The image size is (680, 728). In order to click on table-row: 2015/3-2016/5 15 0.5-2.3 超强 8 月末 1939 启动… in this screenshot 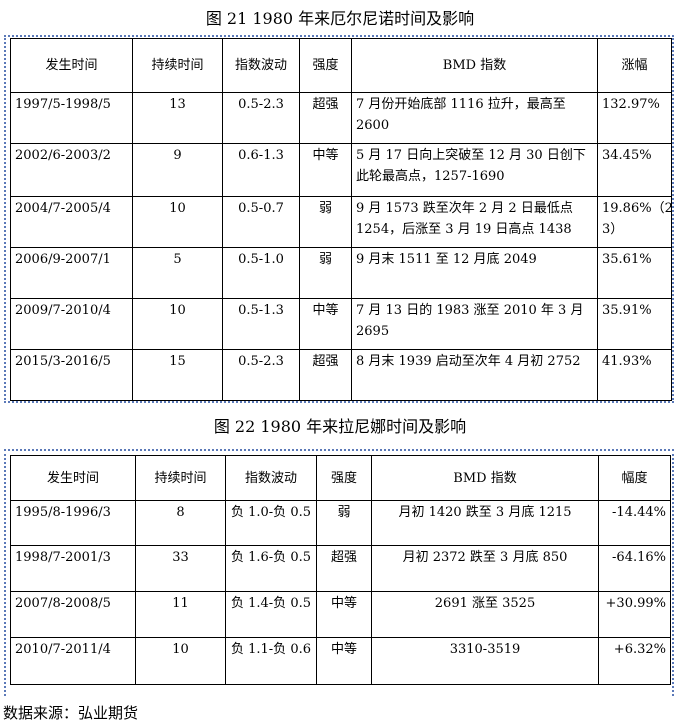, I will do `click(341, 375)`.